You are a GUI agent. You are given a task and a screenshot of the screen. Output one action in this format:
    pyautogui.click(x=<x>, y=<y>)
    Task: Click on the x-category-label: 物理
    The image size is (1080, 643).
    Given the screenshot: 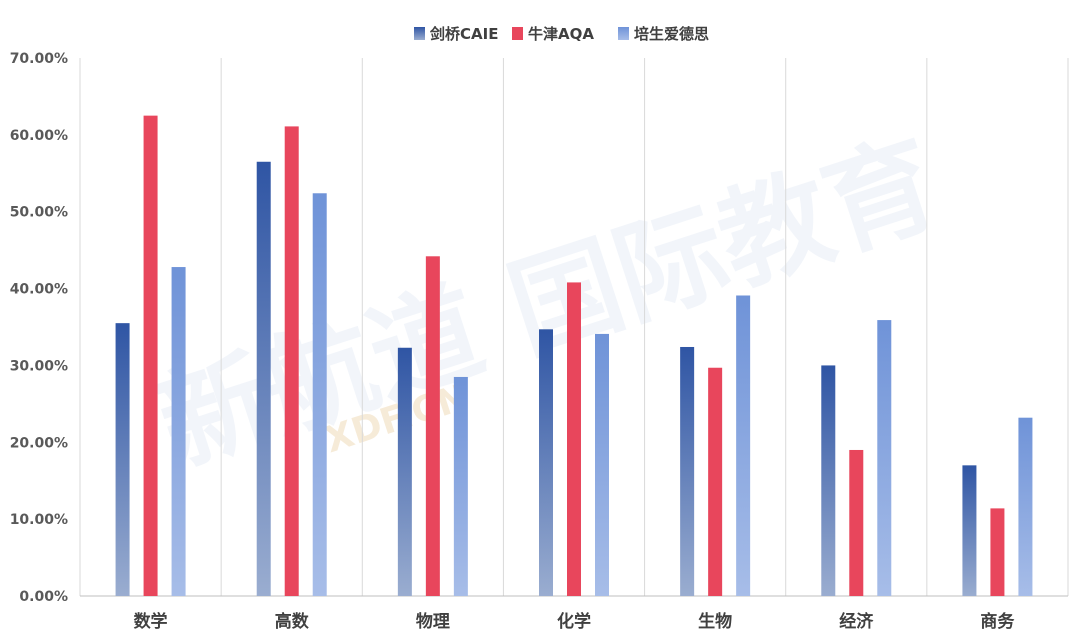 What is the action you would take?
    pyautogui.click(x=433, y=621)
    